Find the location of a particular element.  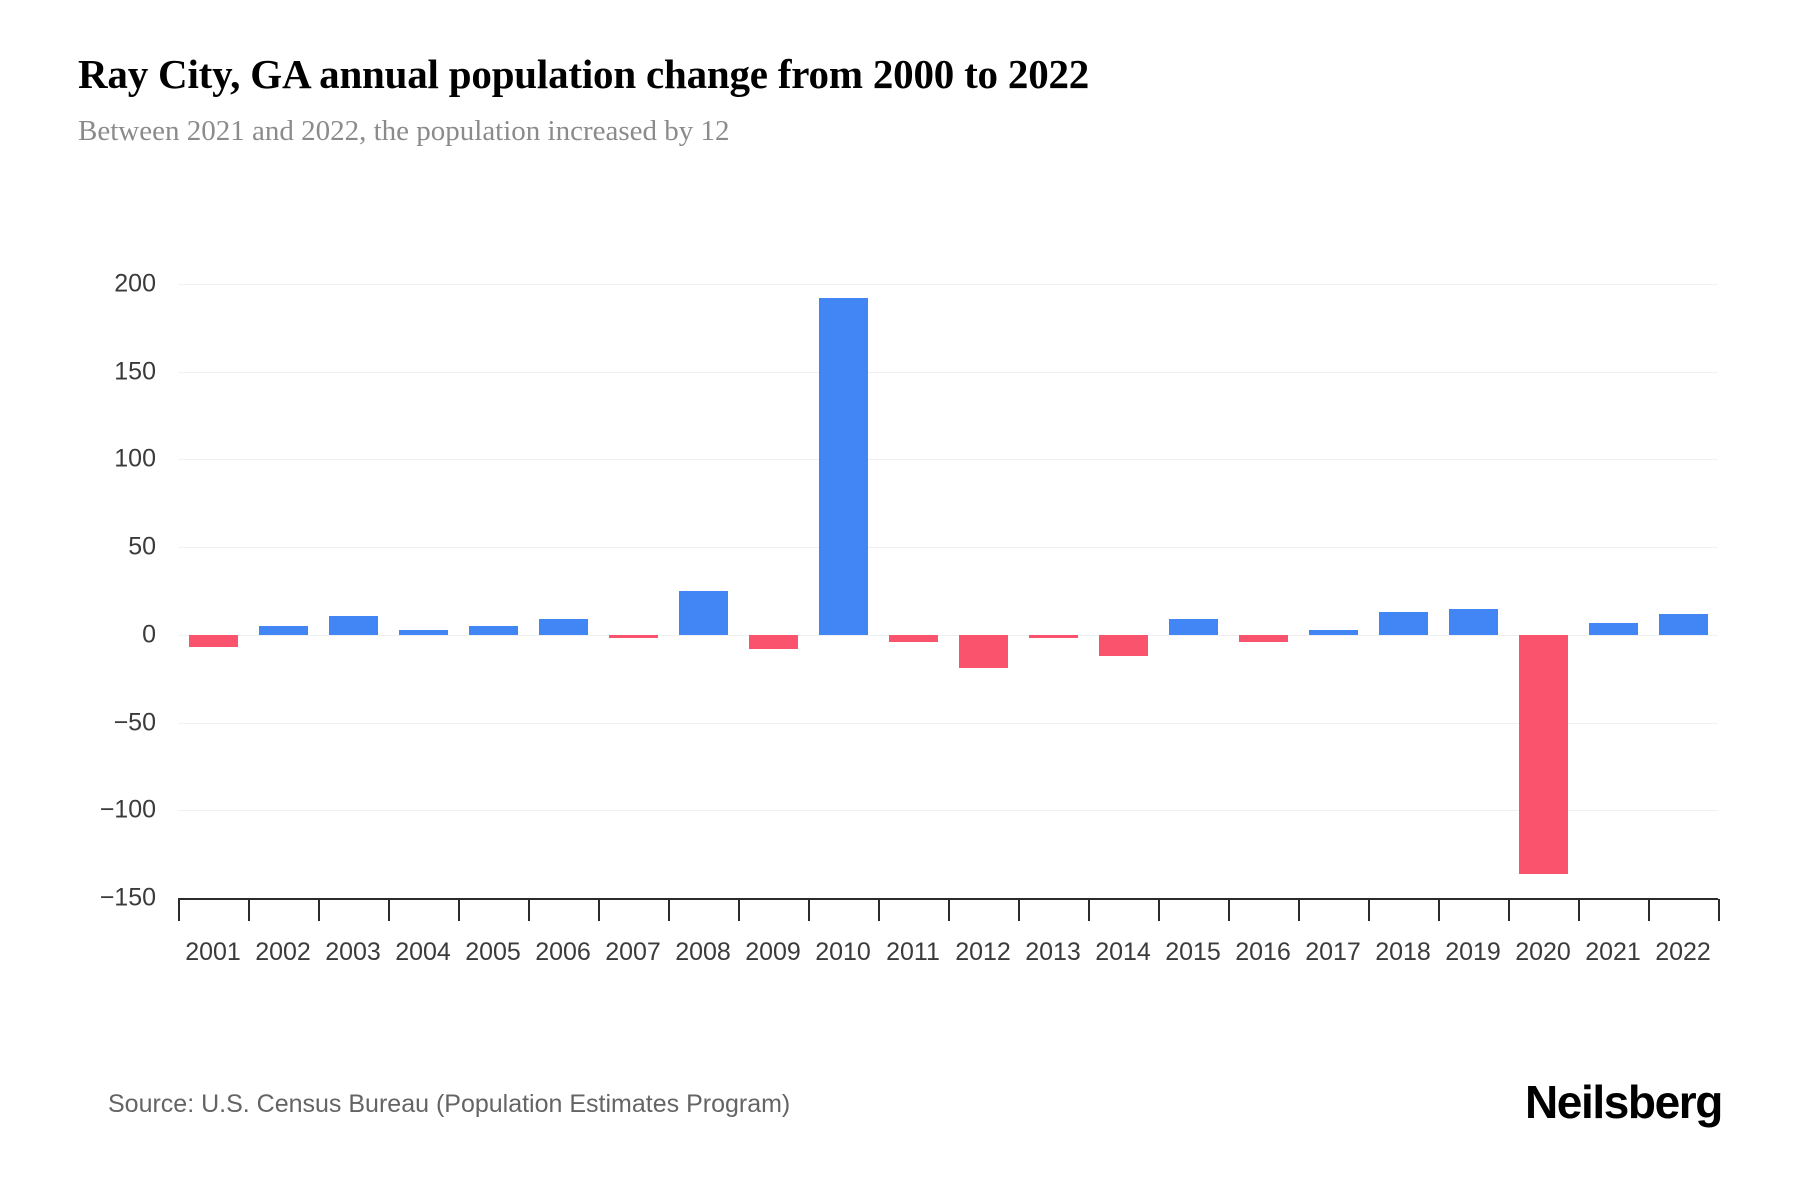

brand-logo: Neilsberg is located at coordinates (1623, 1102).